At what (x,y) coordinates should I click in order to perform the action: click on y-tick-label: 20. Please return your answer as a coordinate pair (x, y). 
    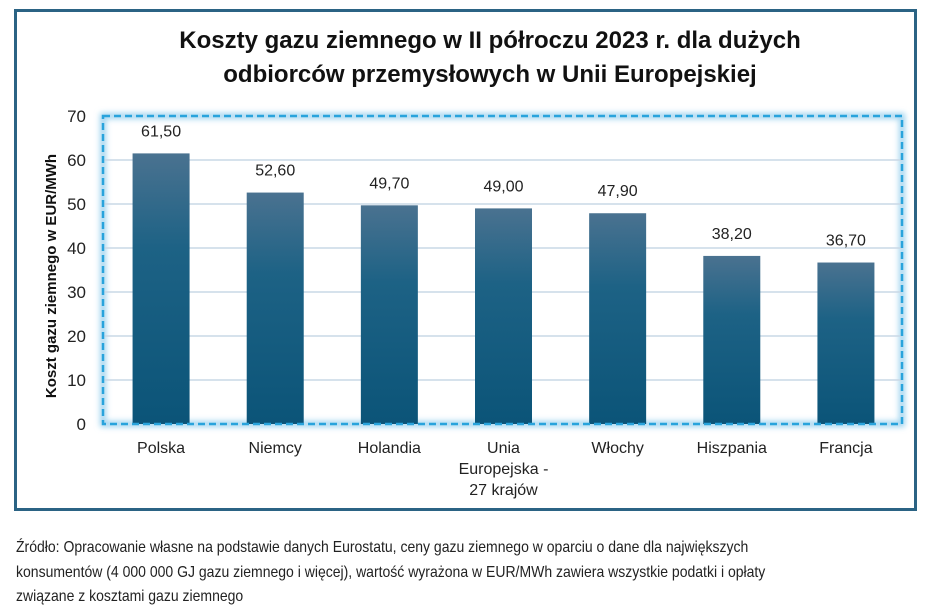
    Looking at the image, I should click on (76, 336).